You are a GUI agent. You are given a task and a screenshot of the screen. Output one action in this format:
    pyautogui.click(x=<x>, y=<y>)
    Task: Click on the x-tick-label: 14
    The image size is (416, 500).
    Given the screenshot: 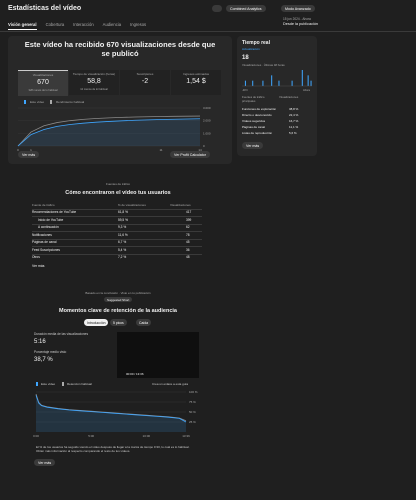 What is the action you would take?
    pyautogui.click(x=200, y=150)
    